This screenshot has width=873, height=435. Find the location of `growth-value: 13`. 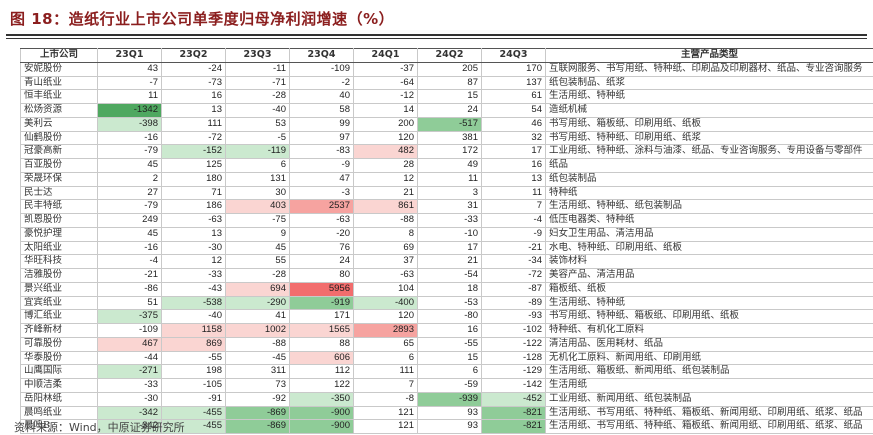

growth-value: 13 is located at coordinates (194, 234).